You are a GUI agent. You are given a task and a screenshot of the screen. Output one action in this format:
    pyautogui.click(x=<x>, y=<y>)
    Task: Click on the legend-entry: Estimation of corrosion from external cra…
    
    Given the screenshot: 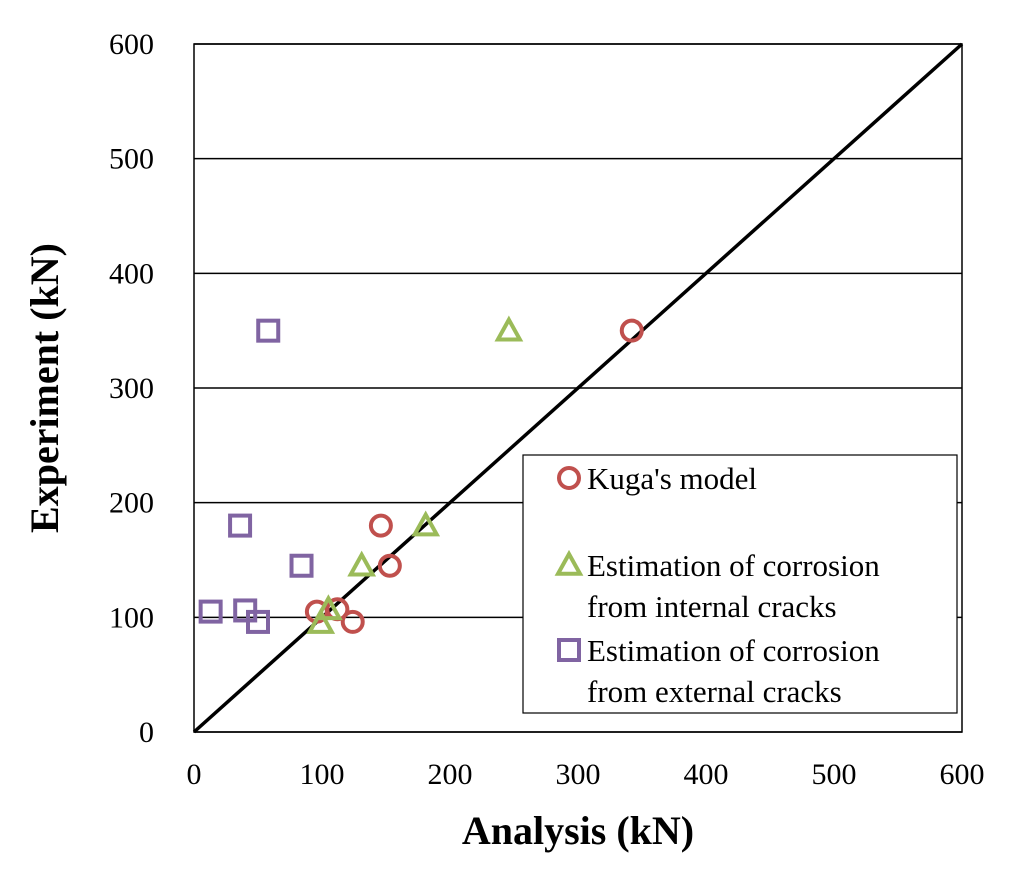 What is the action you would take?
    pyautogui.click(x=718, y=671)
    